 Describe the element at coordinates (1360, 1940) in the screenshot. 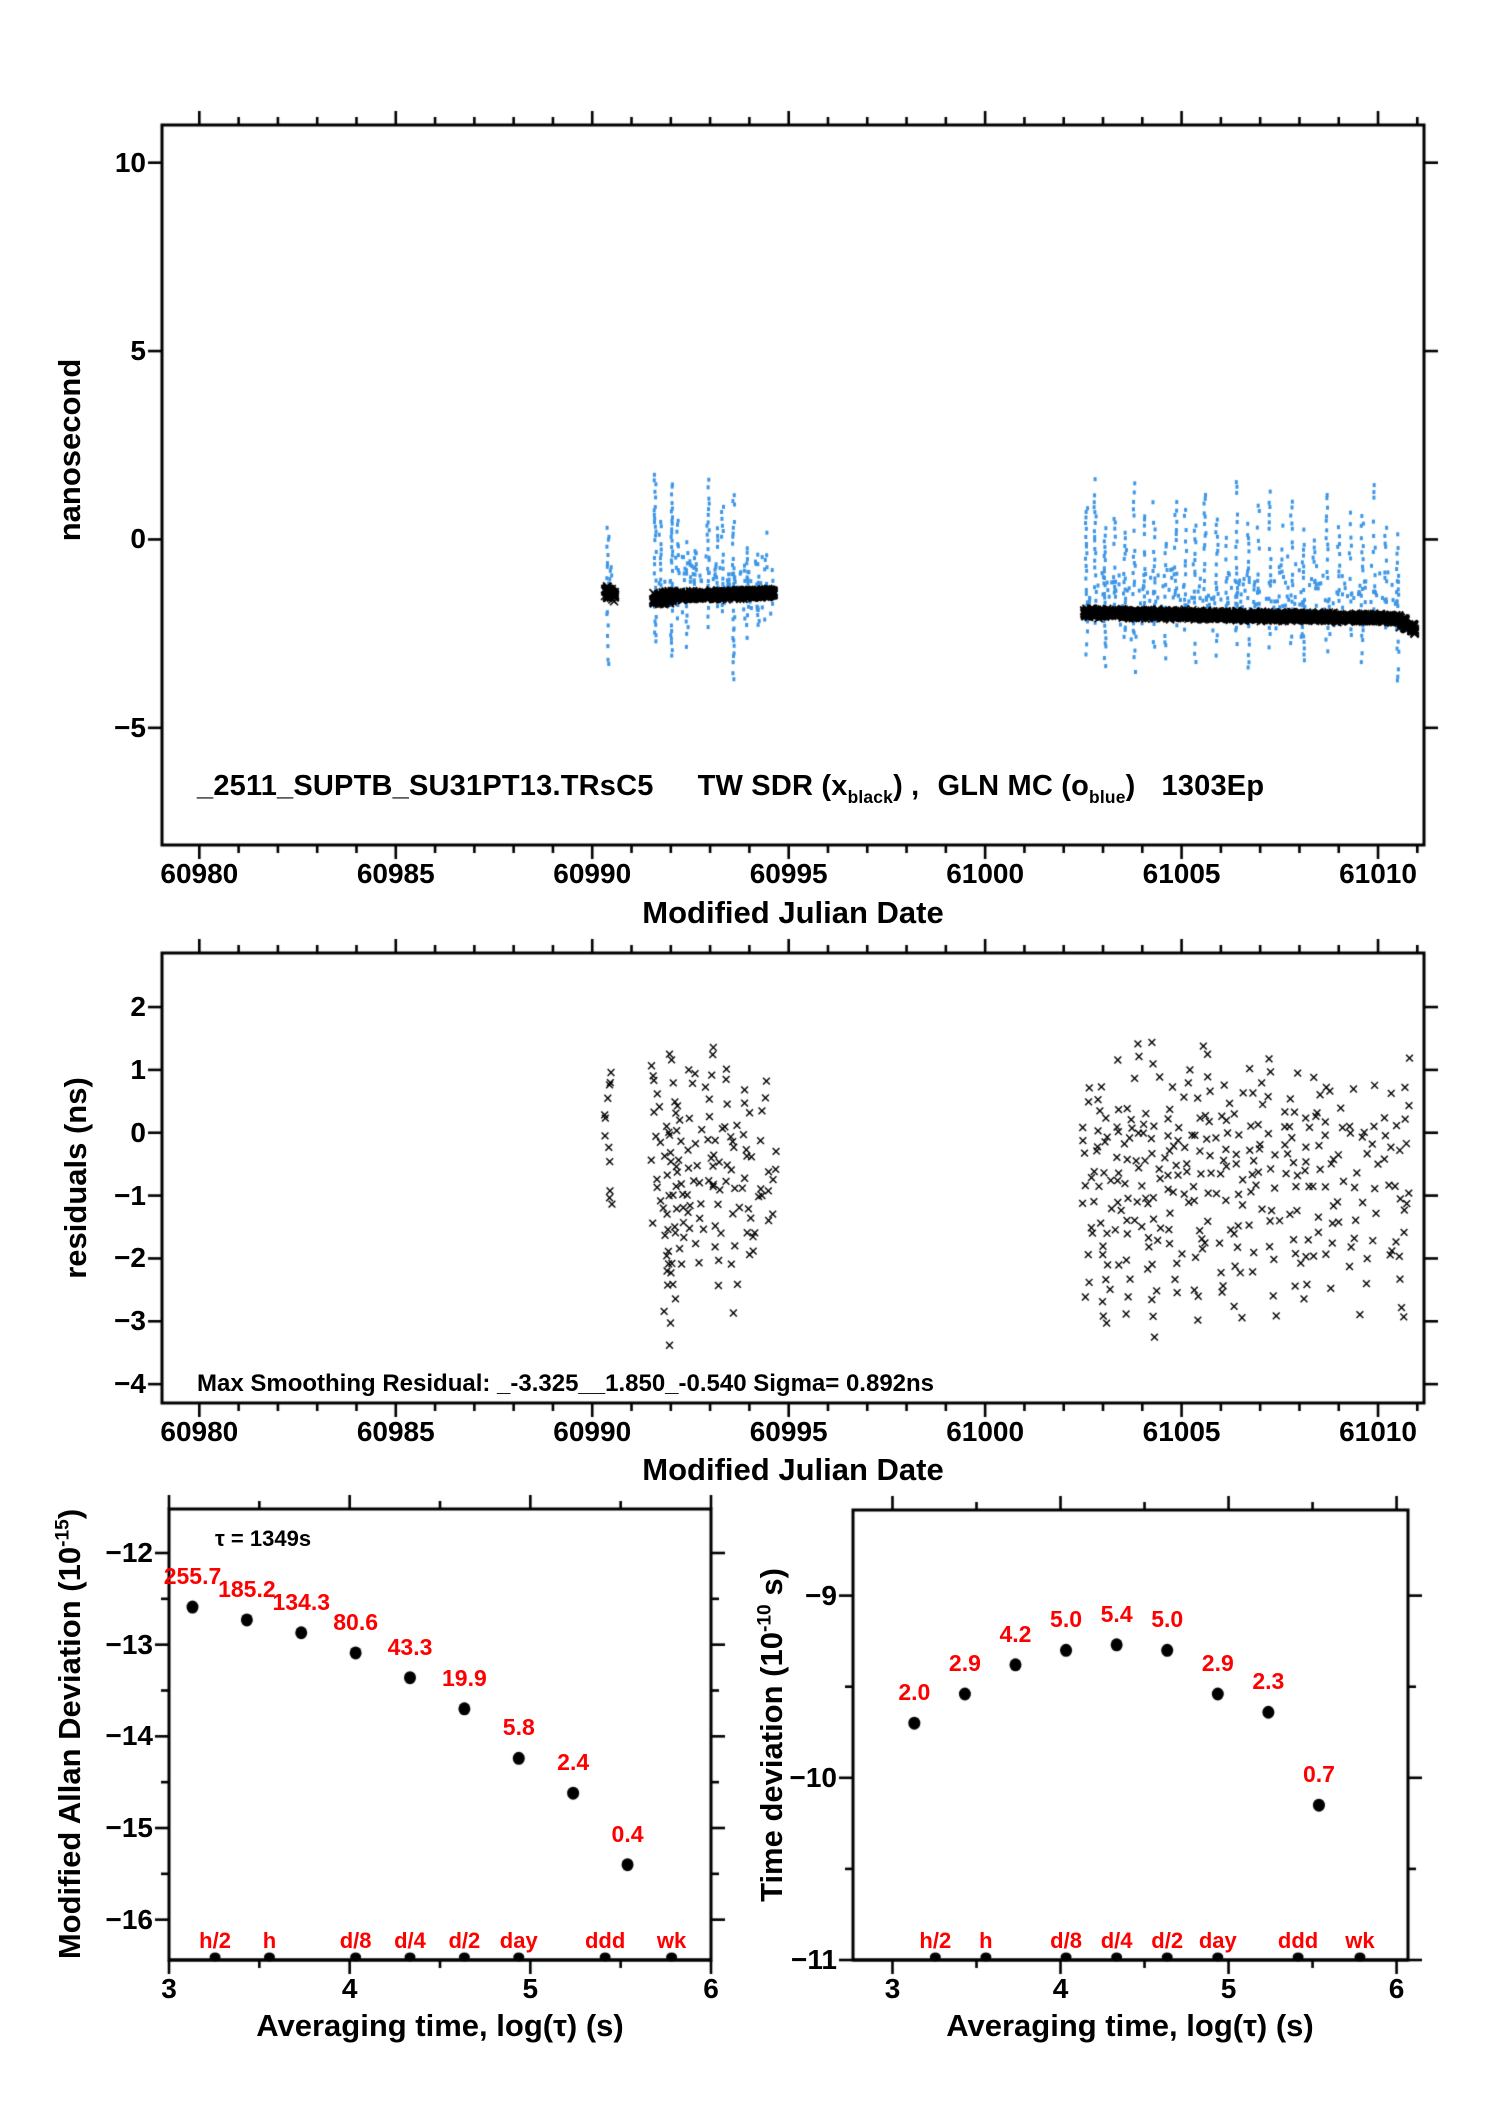

I see `p4-tau-label-wk: wk` at that location.